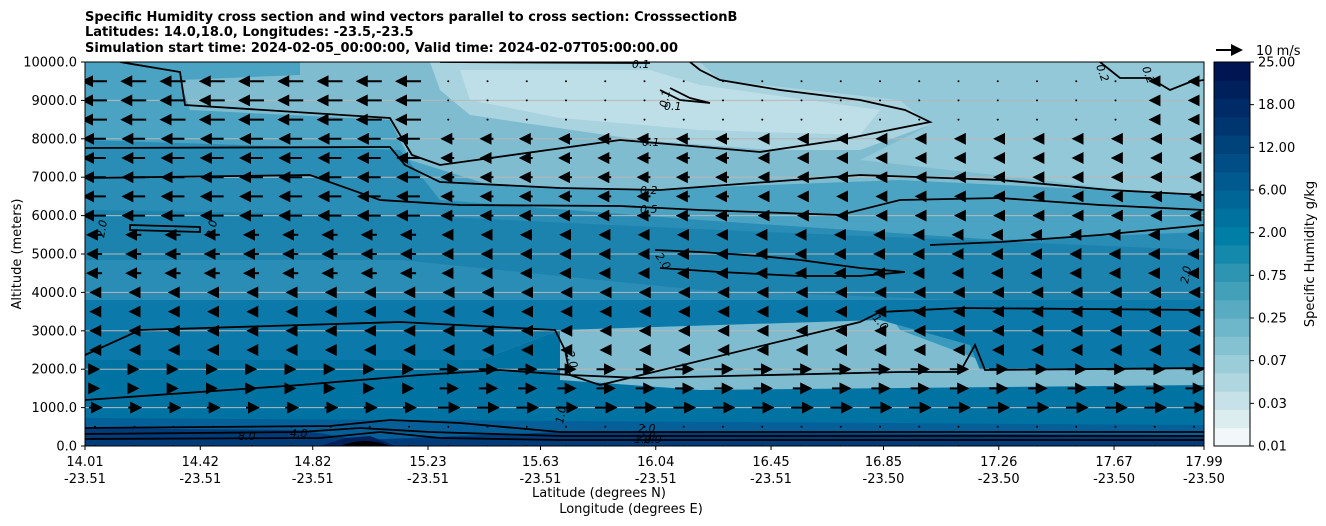 The height and width of the screenshot is (526, 1326). Describe the element at coordinates (1272, 447) in the screenshot. I see `colorbar-tick-label: 0.01` at that location.